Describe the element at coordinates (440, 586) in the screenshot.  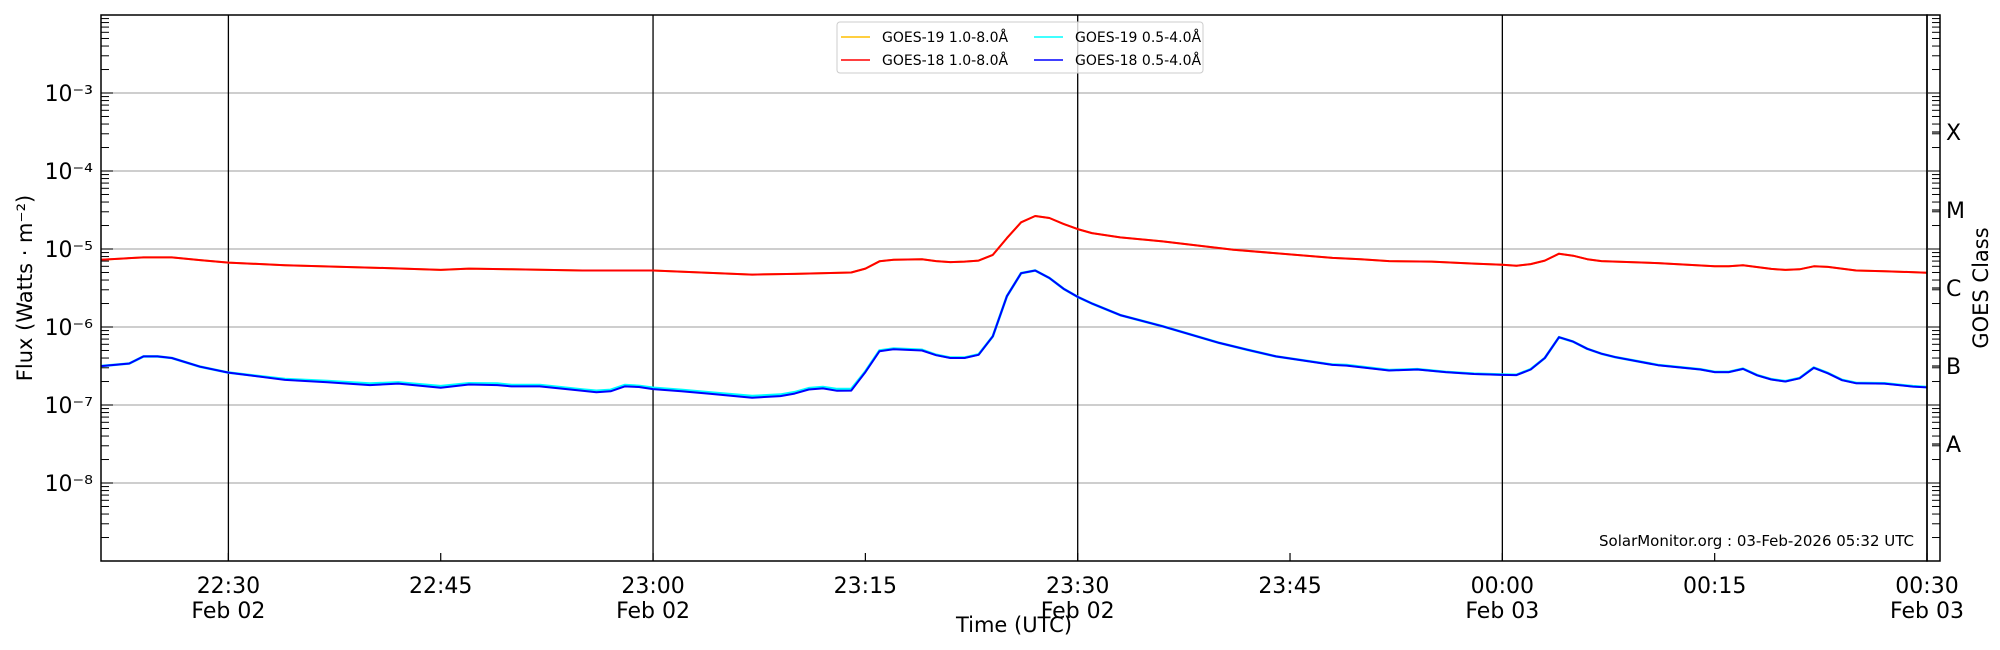
I see `x-tick-label: 22:45` at that location.